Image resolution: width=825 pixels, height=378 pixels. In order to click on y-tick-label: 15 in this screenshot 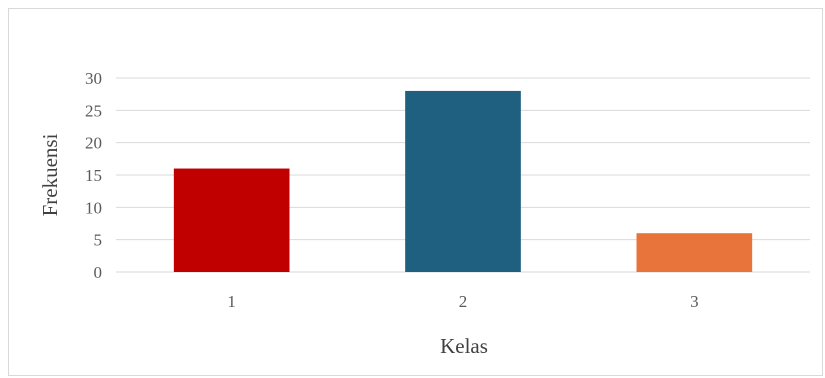, I will do `click(93, 175)`.